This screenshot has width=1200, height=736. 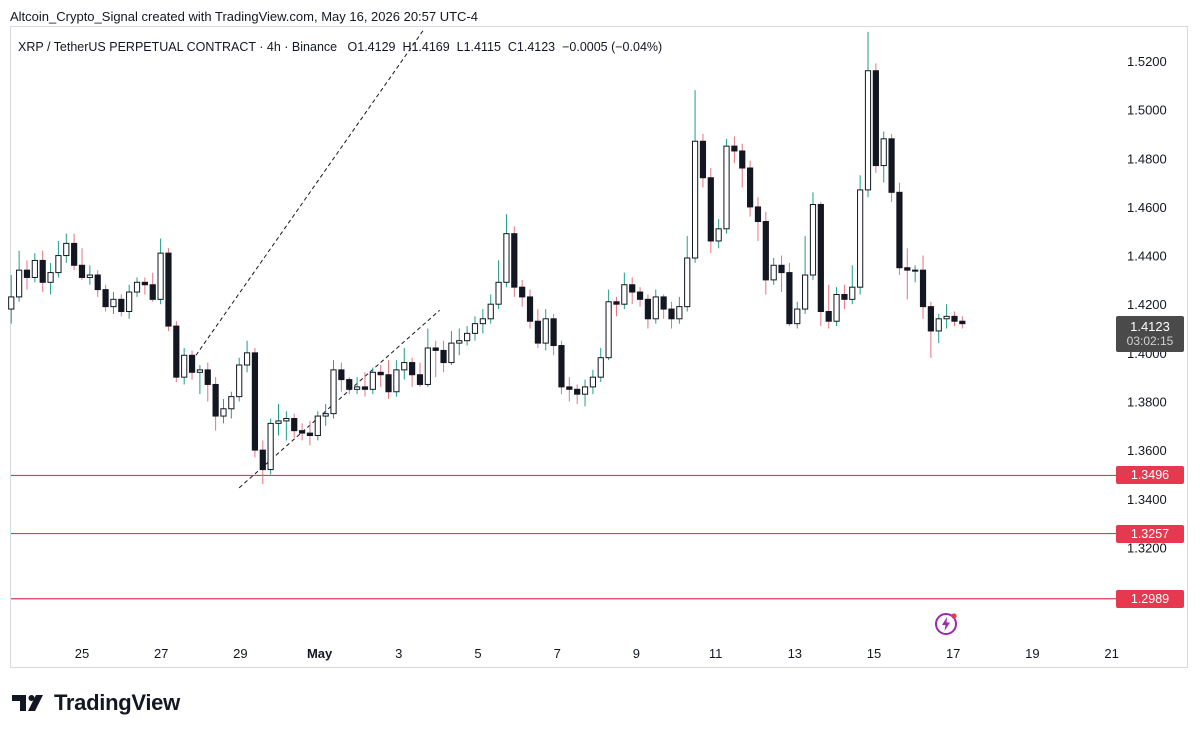 What do you see at coordinates (1147, 61) in the screenshot?
I see `y-tick-label: 1.5200` at bounding box center [1147, 61].